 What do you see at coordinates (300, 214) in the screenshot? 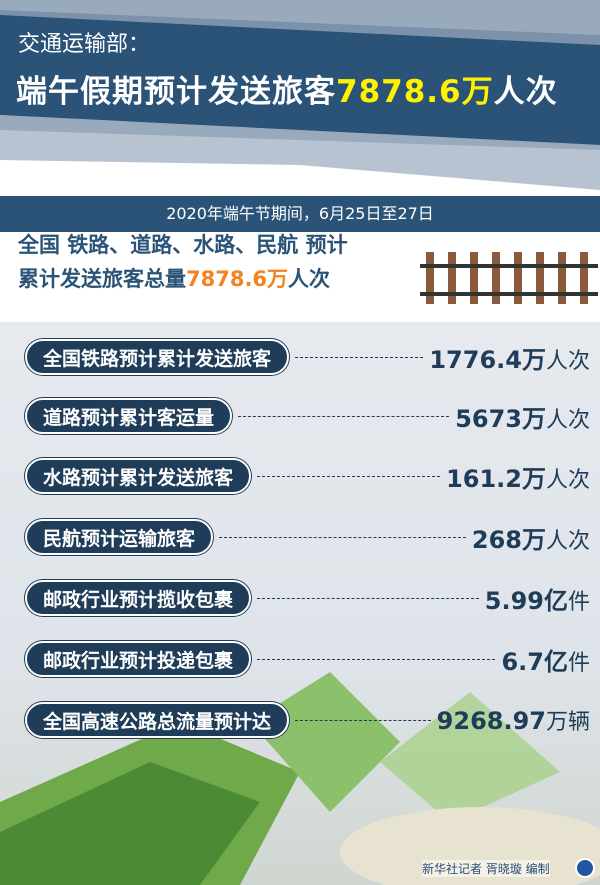
I see `period-banner: 2020年端午节期间，6月25日至27日` at bounding box center [300, 214].